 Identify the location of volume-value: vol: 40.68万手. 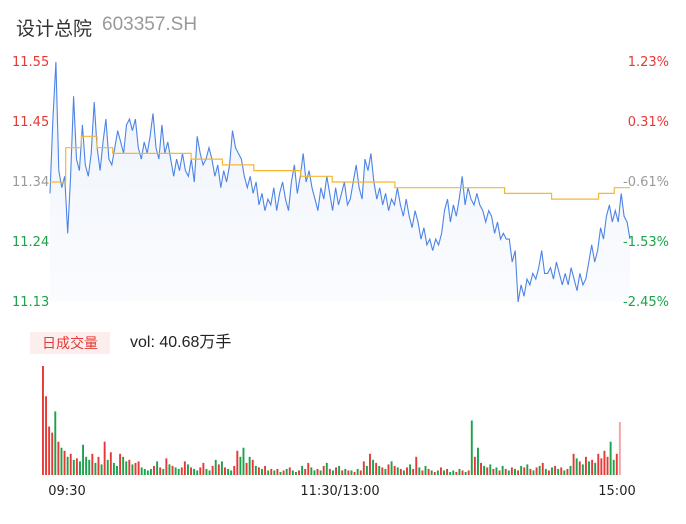
(181, 342).